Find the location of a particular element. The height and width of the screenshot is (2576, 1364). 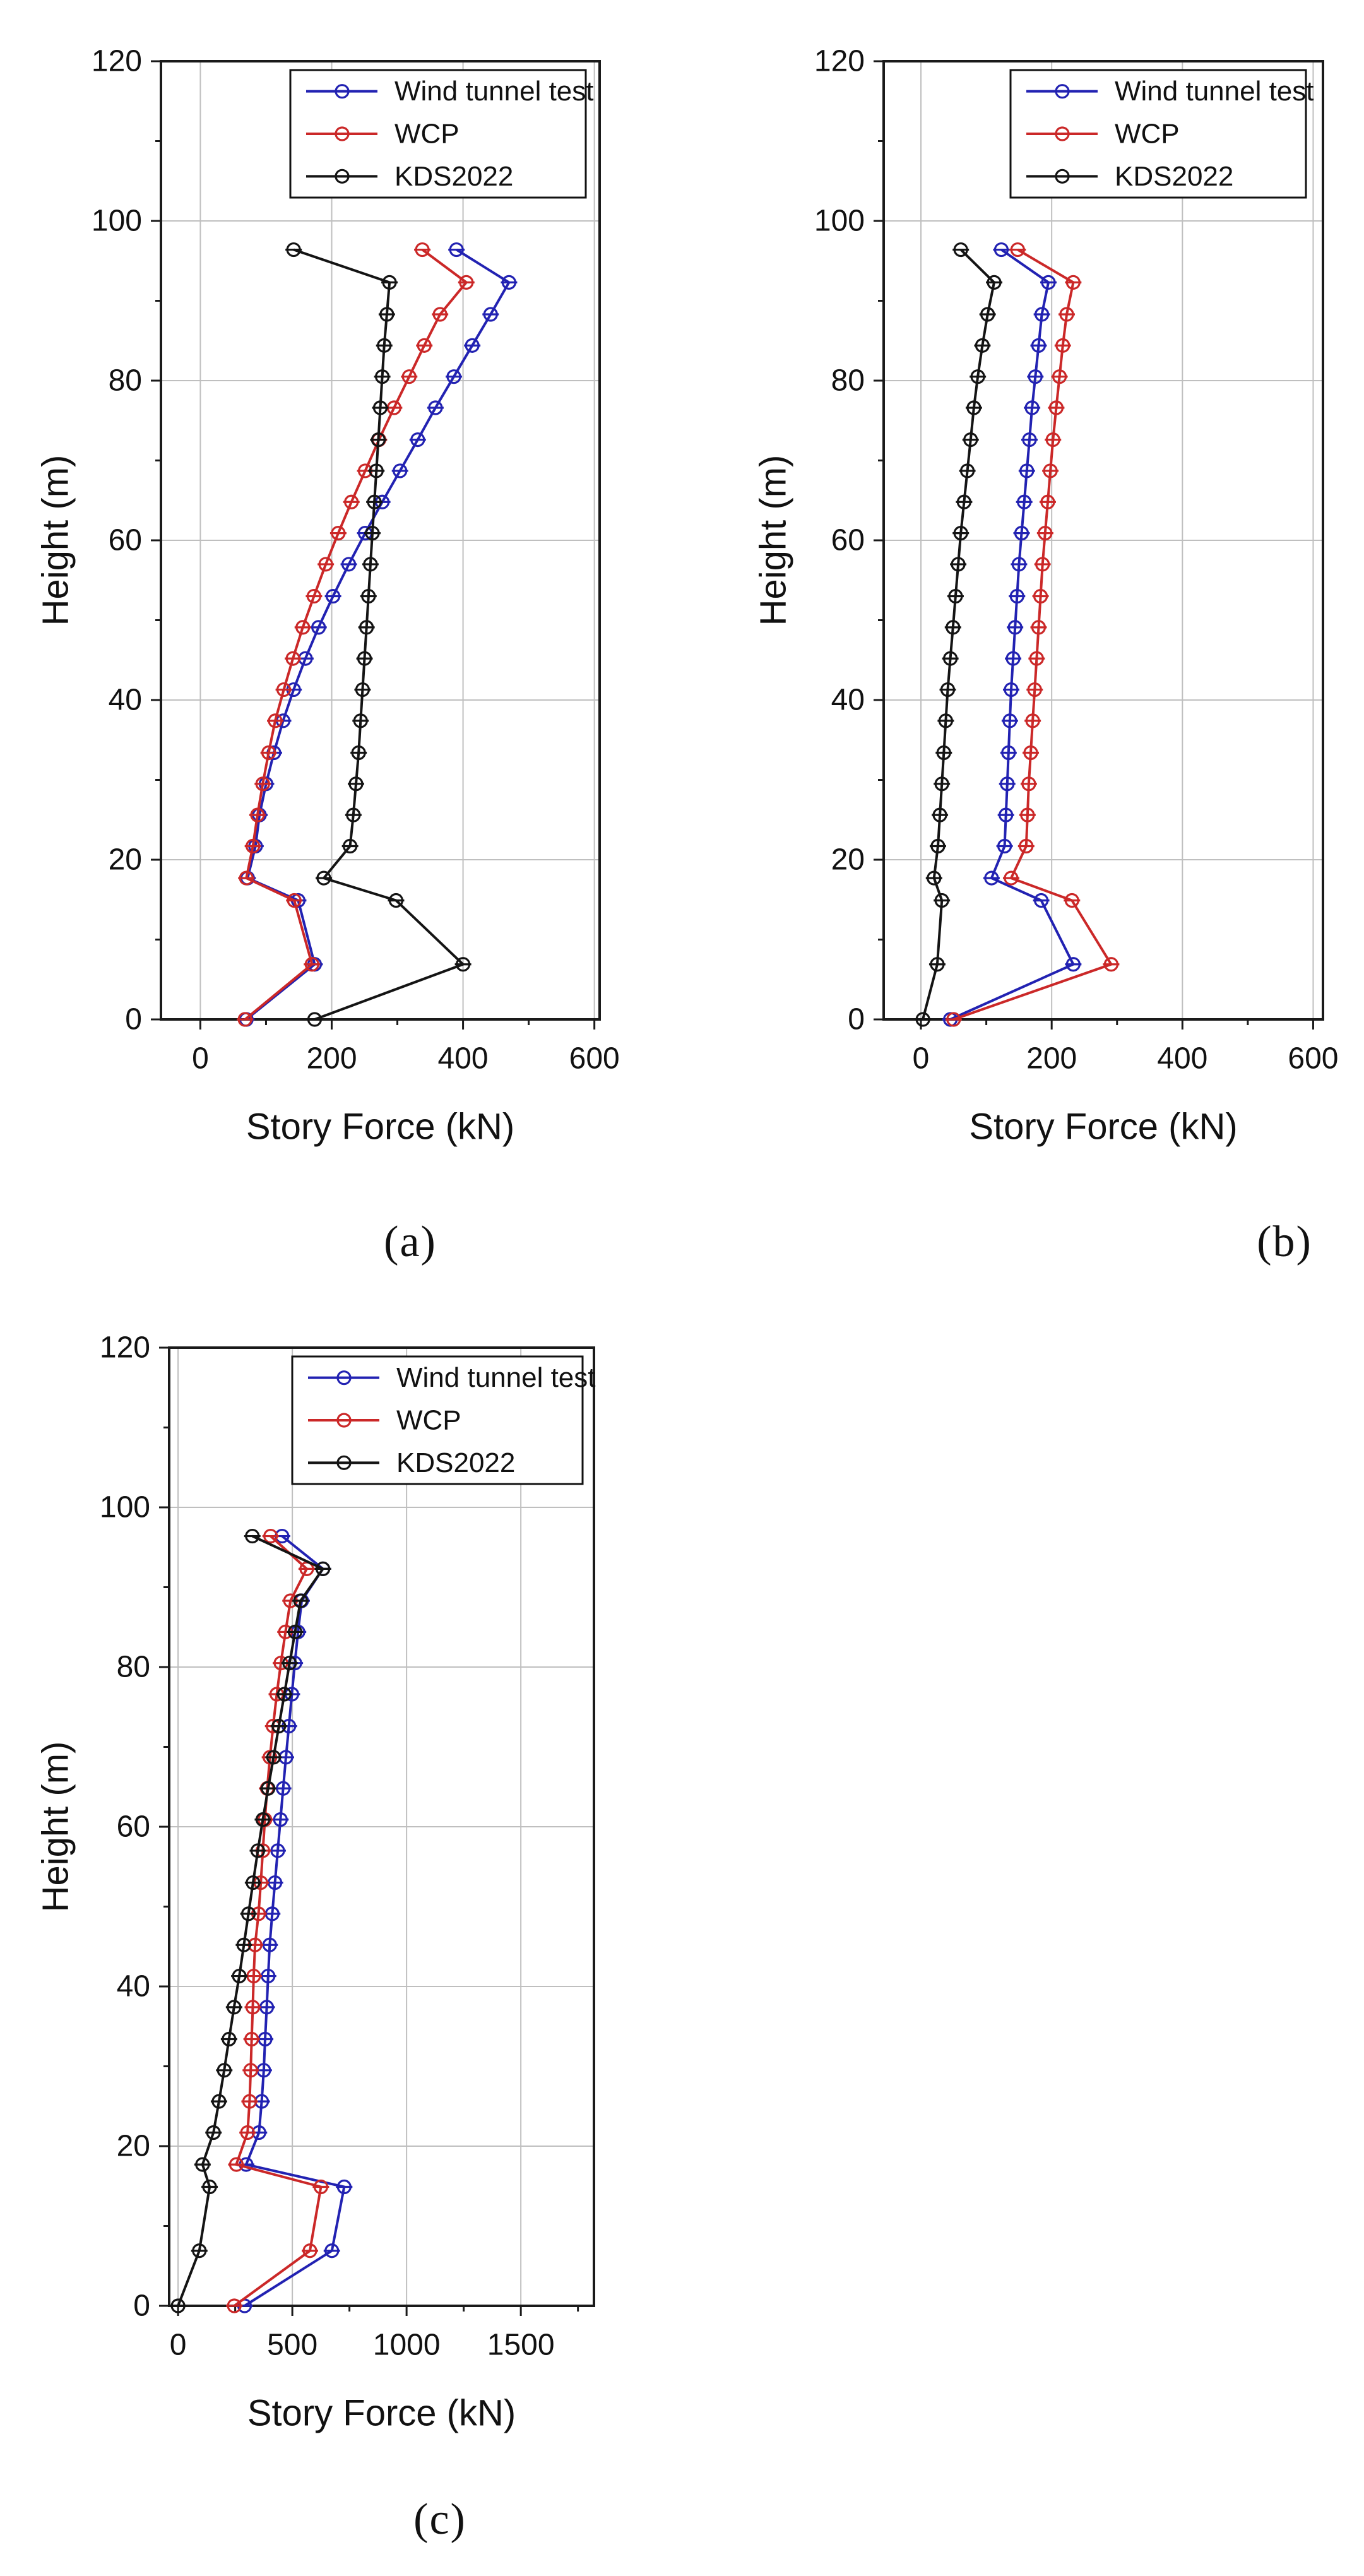

legend: Wind tunnel test WCP KDS2022 is located at coordinates (1161, 134).